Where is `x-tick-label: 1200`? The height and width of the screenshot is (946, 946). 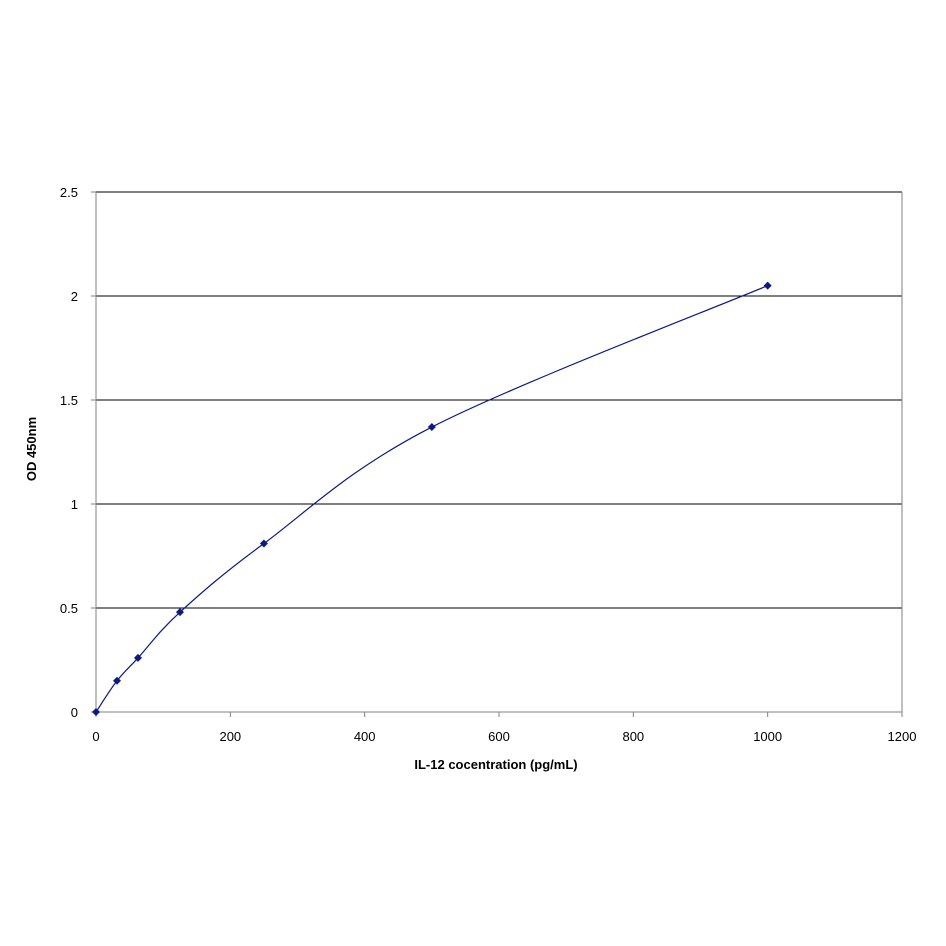
x-tick-label: 1200 is located at coordinates (902, 736).